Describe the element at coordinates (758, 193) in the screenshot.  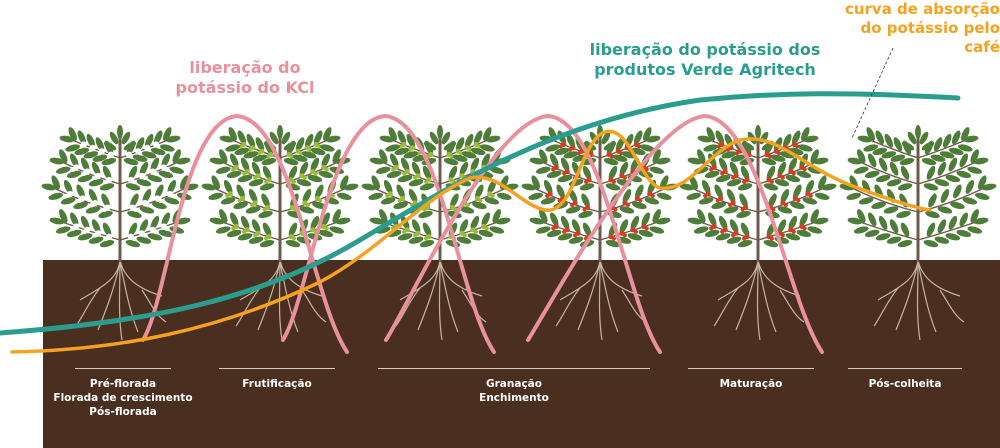
I see `coffee-plant` at that location.